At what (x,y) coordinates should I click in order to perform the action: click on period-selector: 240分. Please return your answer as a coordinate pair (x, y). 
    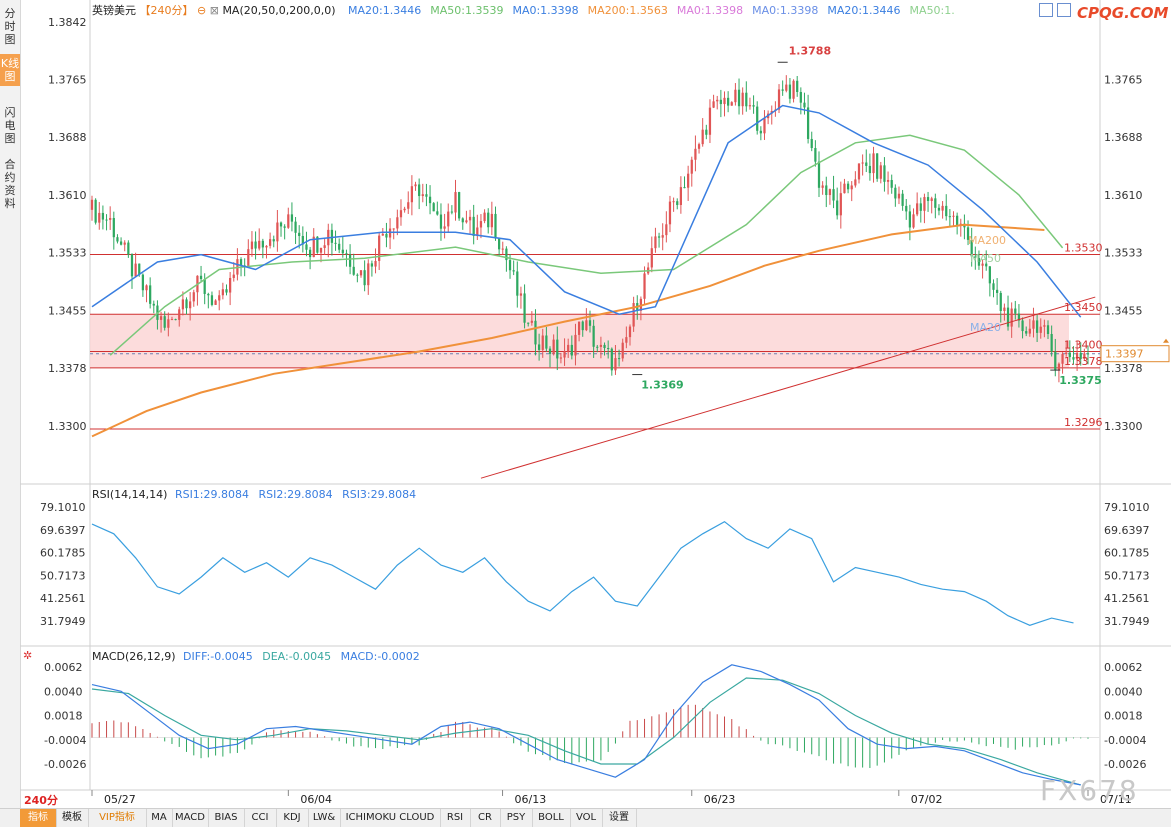
    Looking at the image, I should click on (50, 800).